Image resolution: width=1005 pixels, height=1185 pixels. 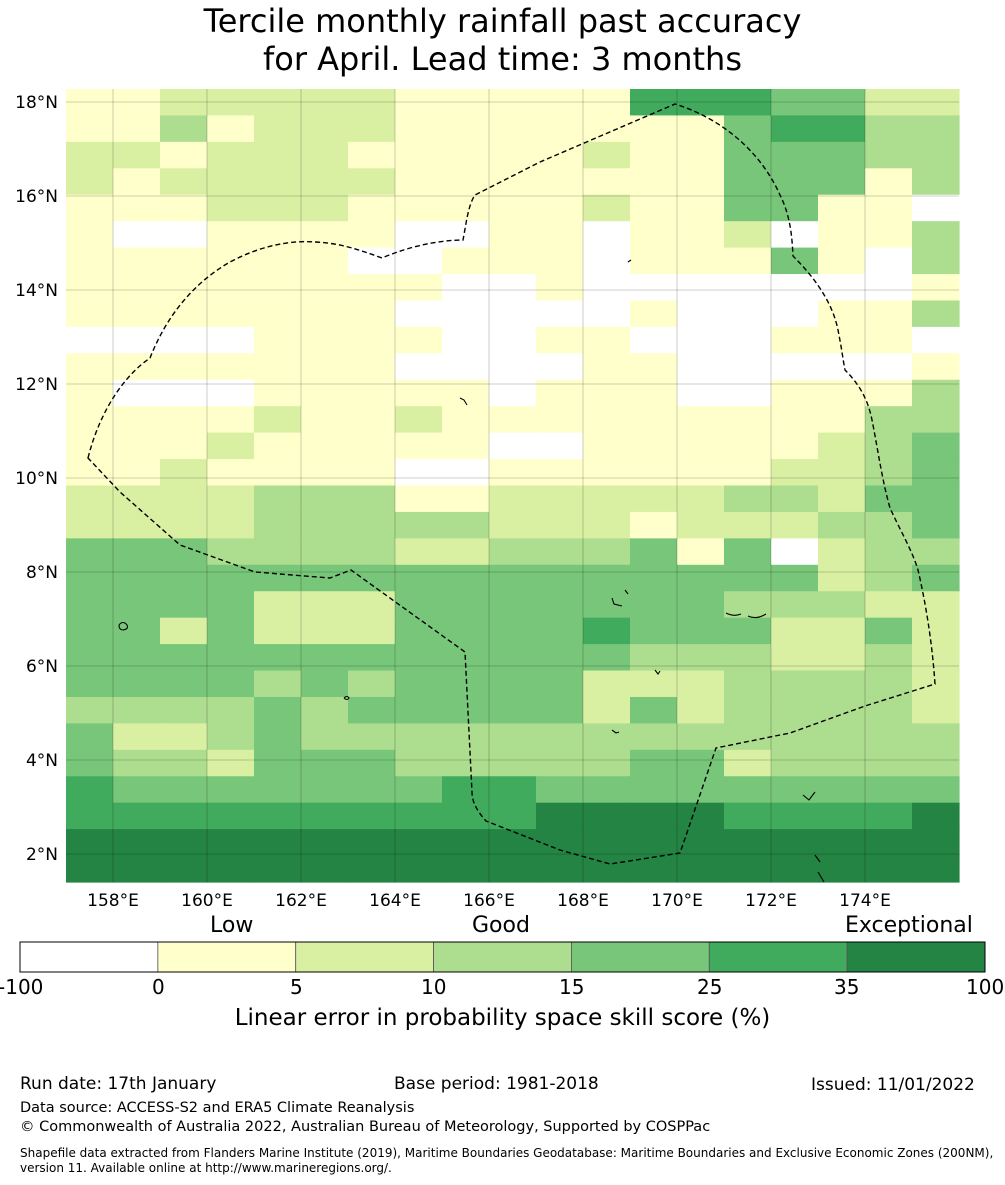 I want to click on lat-label-18n: 18°N, so click(x=36, y=103).